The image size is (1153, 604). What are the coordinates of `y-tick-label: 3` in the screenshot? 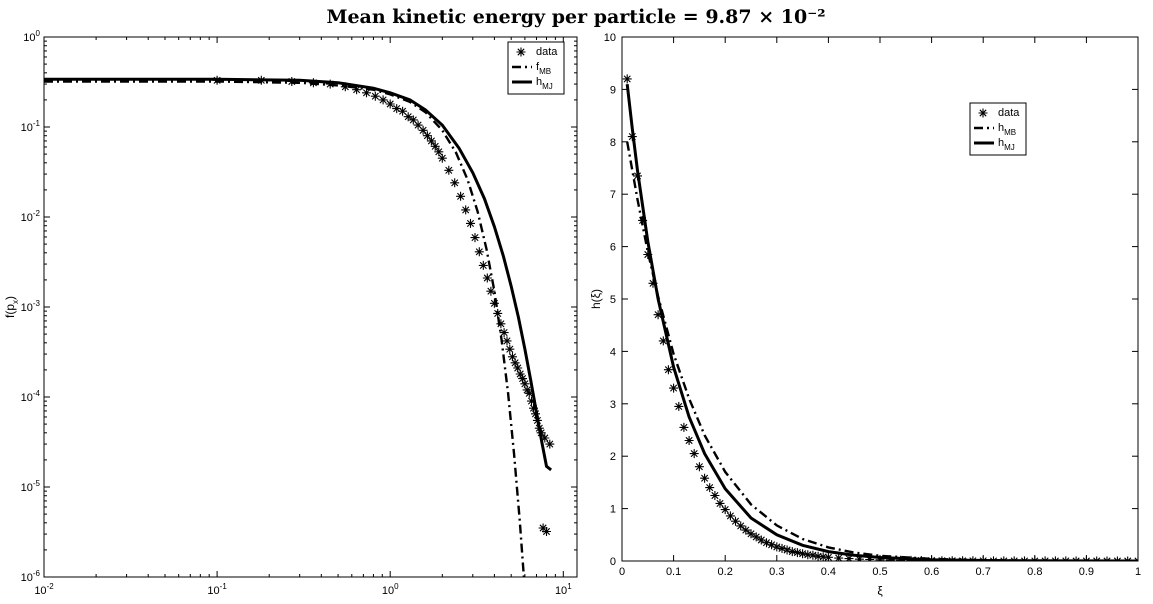 It's located at (613, 405).